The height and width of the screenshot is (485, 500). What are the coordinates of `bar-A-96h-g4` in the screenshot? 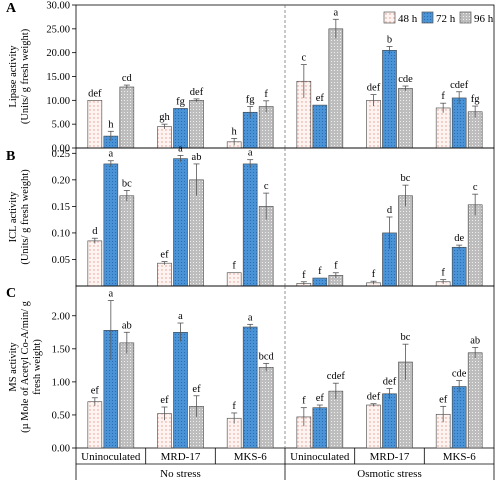 It's located at (336, 88).